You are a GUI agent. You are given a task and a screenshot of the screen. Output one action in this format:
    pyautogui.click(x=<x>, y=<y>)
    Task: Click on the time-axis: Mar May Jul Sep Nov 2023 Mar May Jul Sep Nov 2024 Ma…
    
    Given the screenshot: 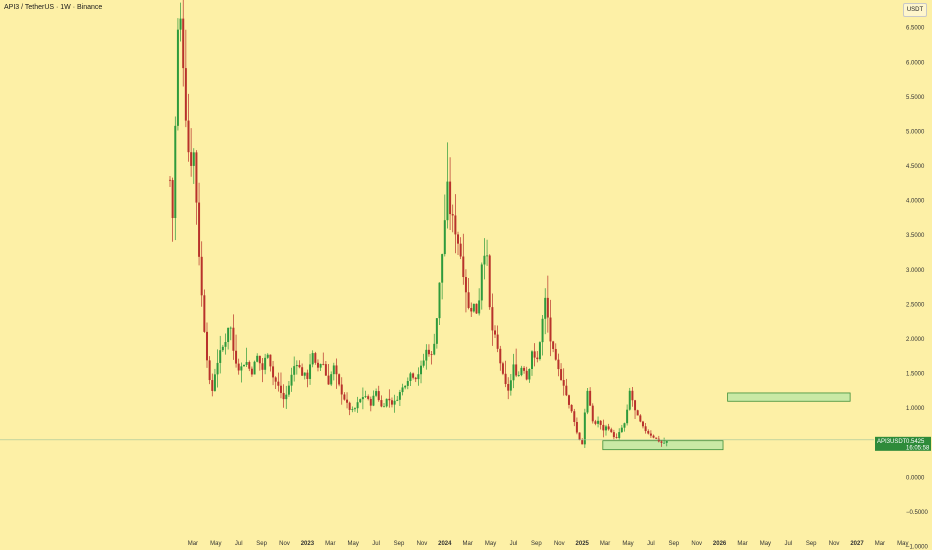 What is the action you would take?
    pyautogui.click(x=548, y=544)
    